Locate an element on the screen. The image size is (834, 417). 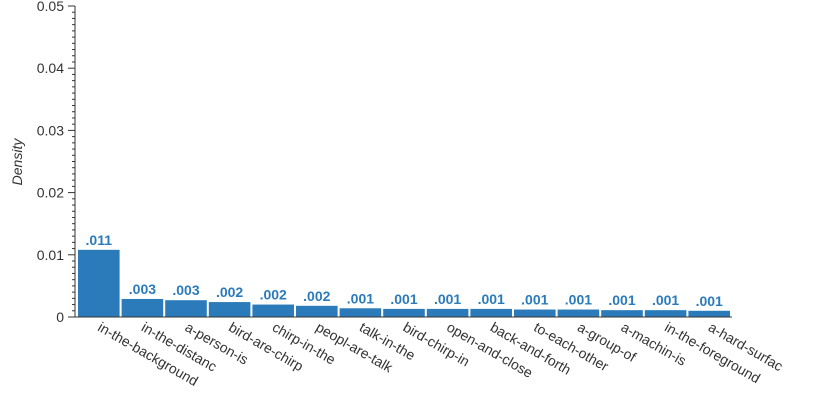
y-tick-label: 0.02 is located at coordinates (50, 193).